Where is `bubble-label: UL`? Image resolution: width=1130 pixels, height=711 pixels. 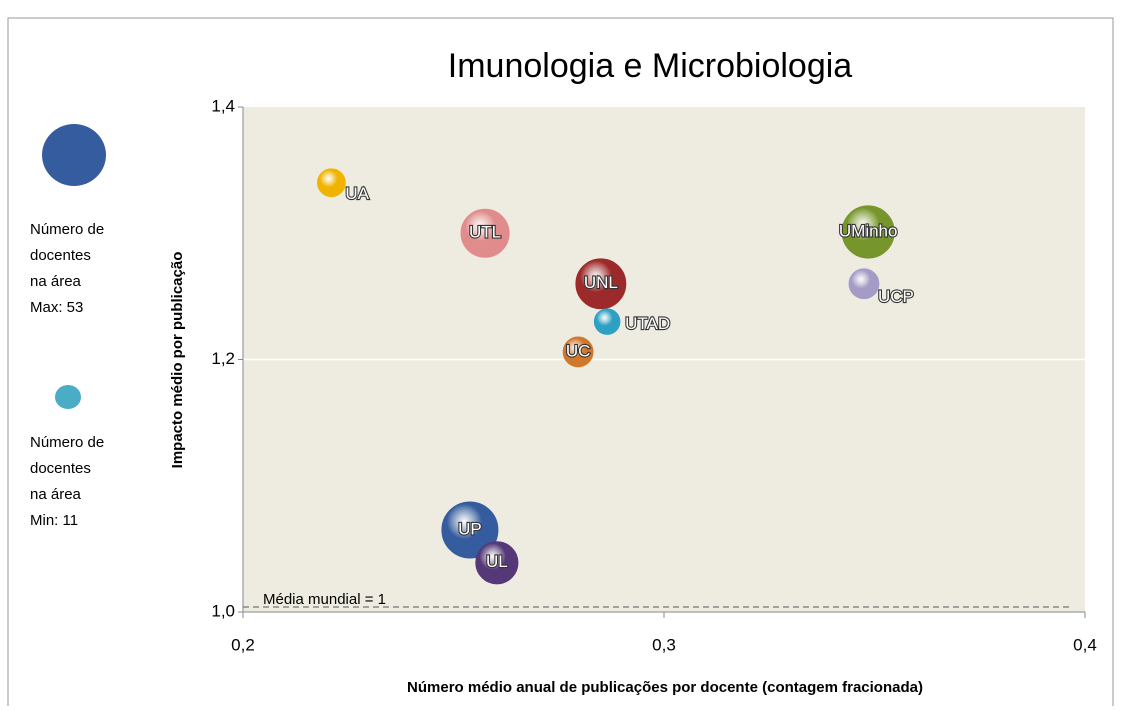
bubble-label: UL is located at coordinates (497, 561).